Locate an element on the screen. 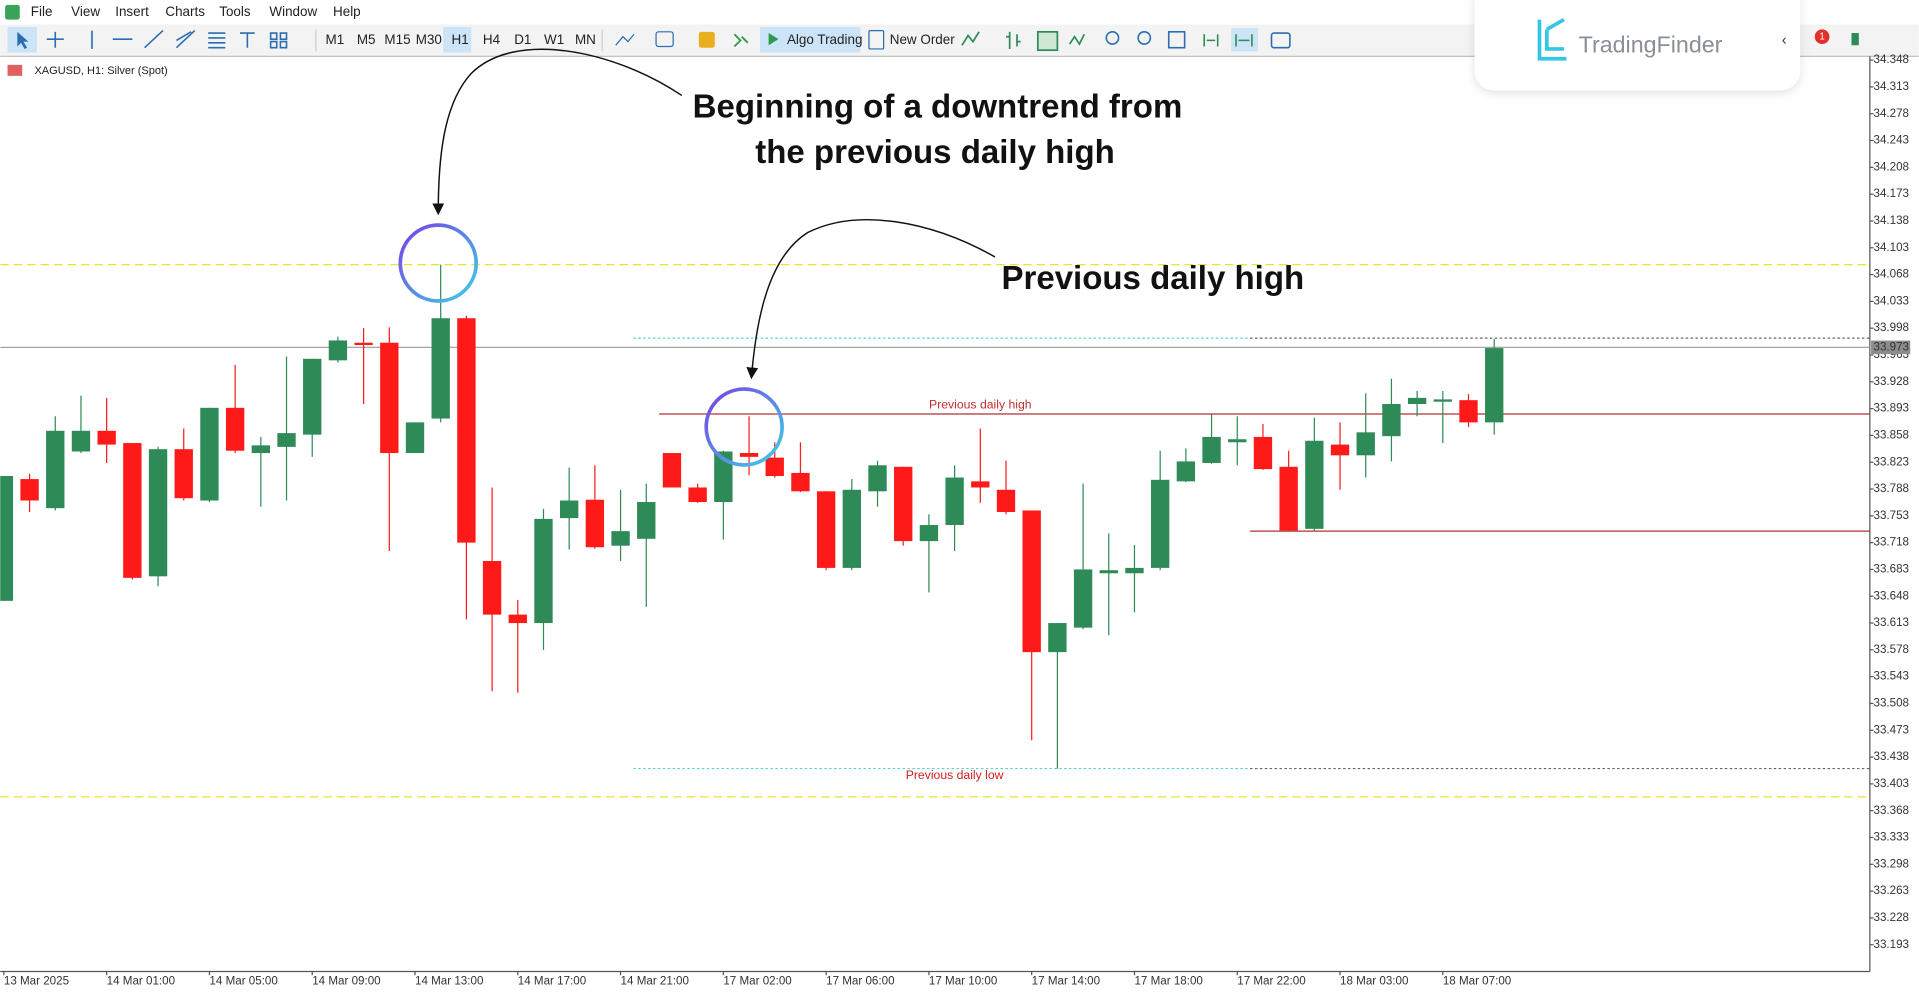 This screenshot has height=996, width=1919. candles-icon is located at coordinates (1047, 41).